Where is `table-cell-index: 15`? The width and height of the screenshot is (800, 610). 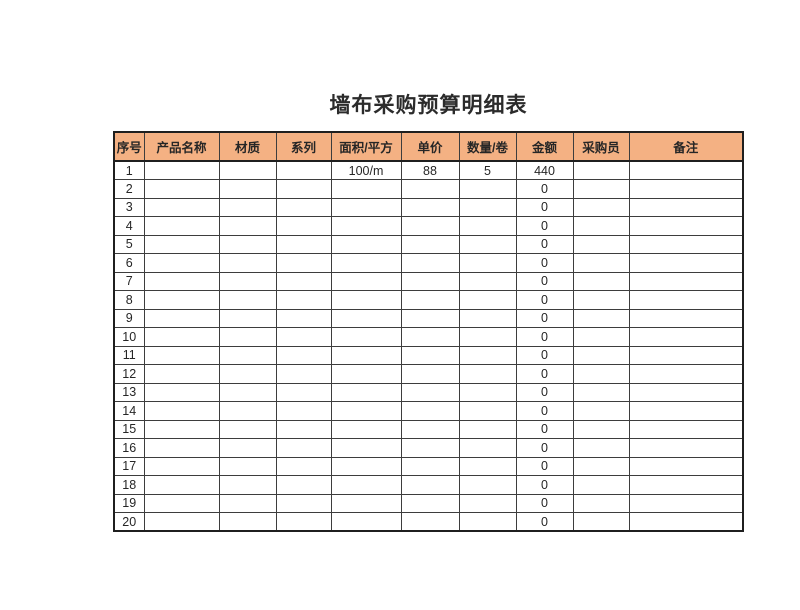
table-cell-index: 15 is located at coordinates (129, 429).